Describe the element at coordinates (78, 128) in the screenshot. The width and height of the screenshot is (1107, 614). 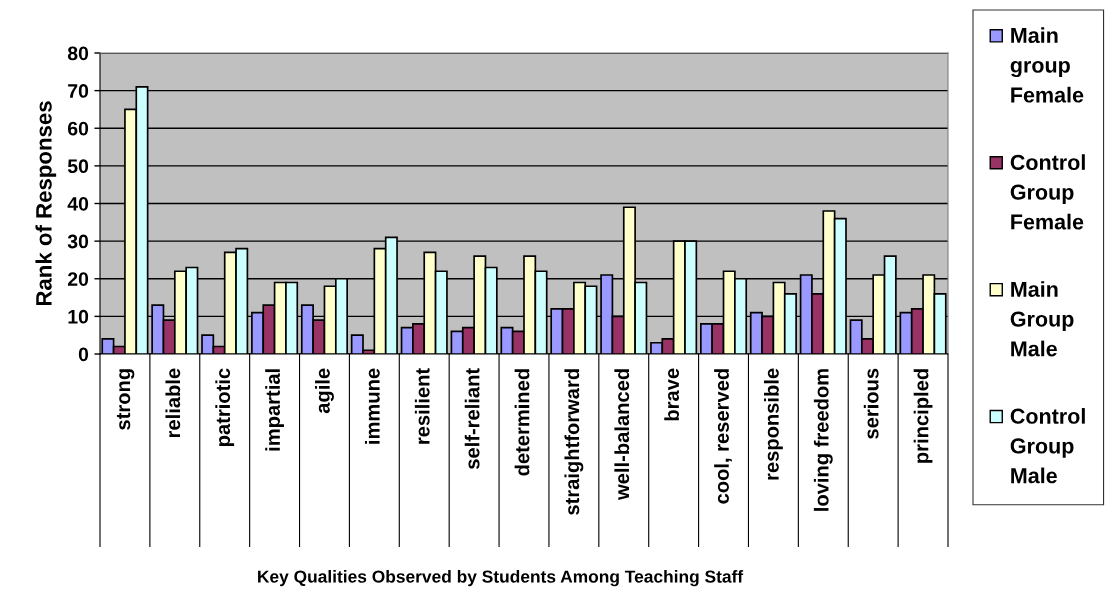
I see `y-tick-label: 60` at that location.